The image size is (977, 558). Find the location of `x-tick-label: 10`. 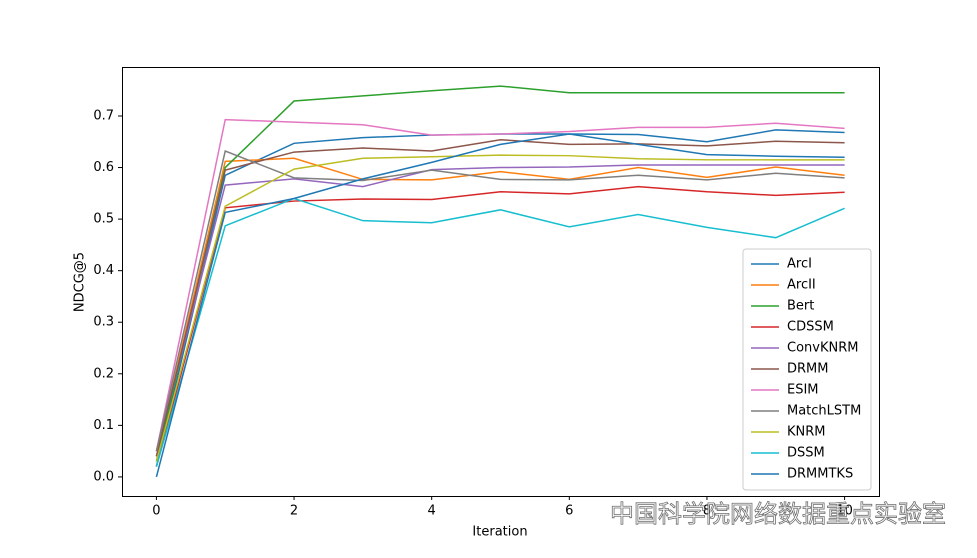

x-tick-label: 10 is located at coordinates (844, 511).